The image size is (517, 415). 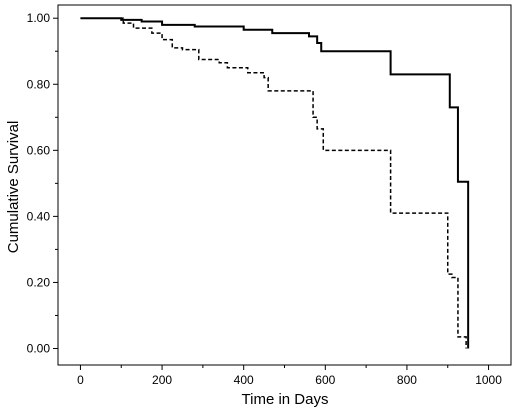 I want to click on y-tick-label: 0.60, so click(x=39, y=150).